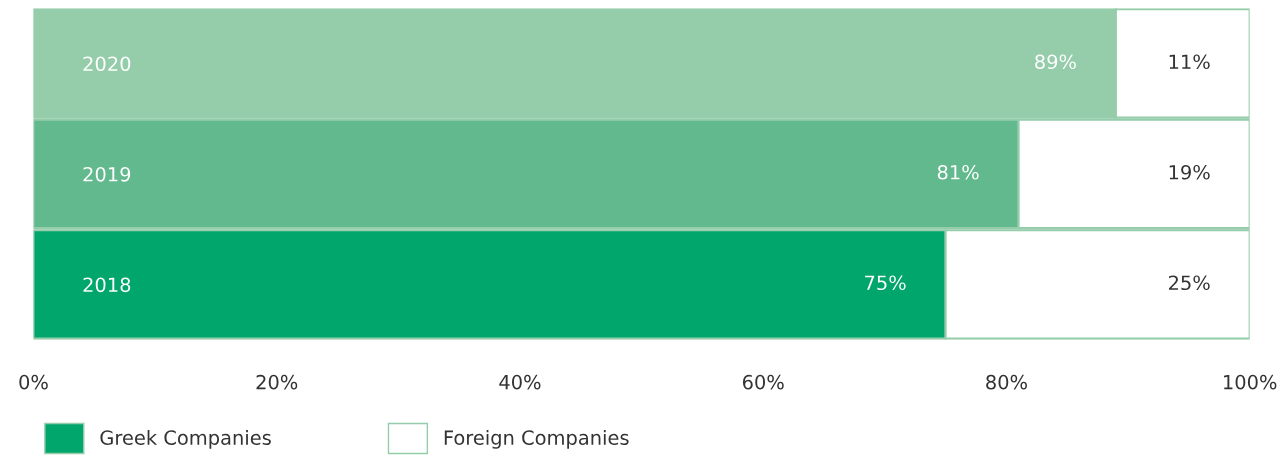 Image resolution: width=1287 pixels, height=456 pixels. I want to click on x-tick-label: 40%, so click(520, 382).